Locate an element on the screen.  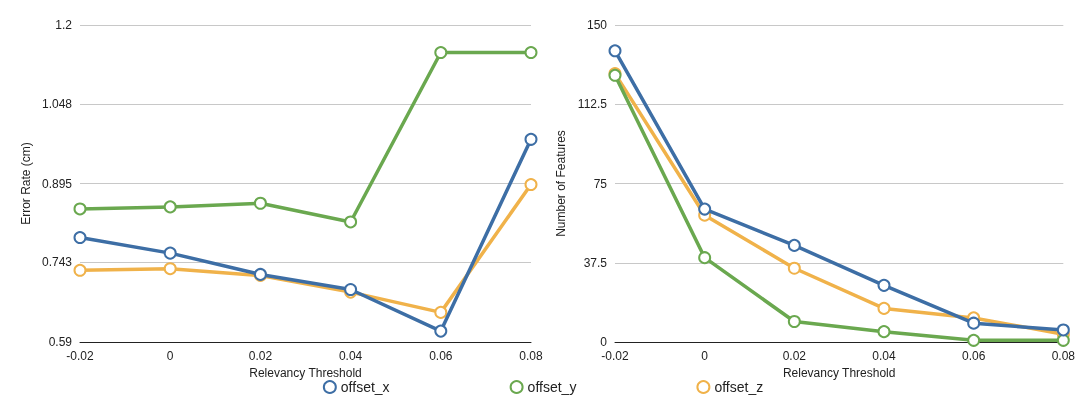
y-tick-label: 112.5 is located at coordinates (592, 104).